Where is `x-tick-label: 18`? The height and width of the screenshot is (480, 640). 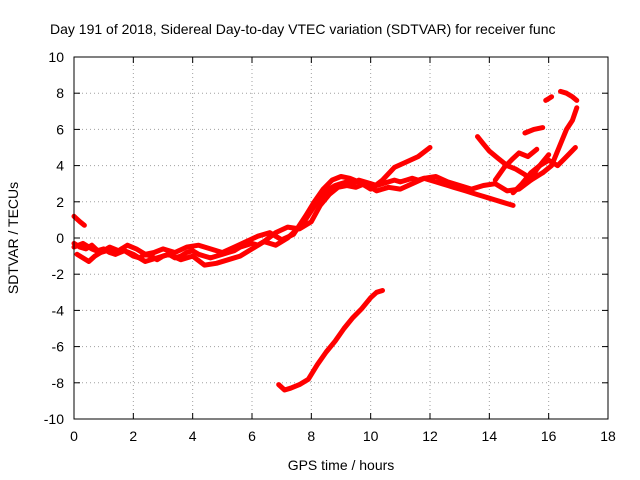 x-tick-label: 18 is located at coordinates (608, 436).